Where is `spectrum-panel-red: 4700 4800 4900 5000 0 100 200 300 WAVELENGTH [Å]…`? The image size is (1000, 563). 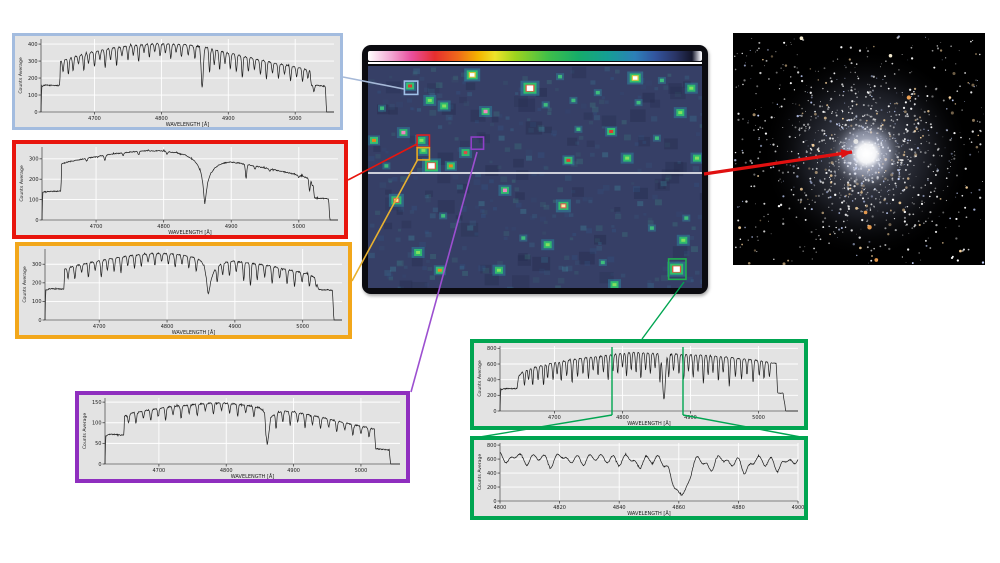
spectrum-panel-red: 4700 4800 4900 5000 0 100 200 300 WAVELENGTH [Å]… is located at coordinates (180, 189).